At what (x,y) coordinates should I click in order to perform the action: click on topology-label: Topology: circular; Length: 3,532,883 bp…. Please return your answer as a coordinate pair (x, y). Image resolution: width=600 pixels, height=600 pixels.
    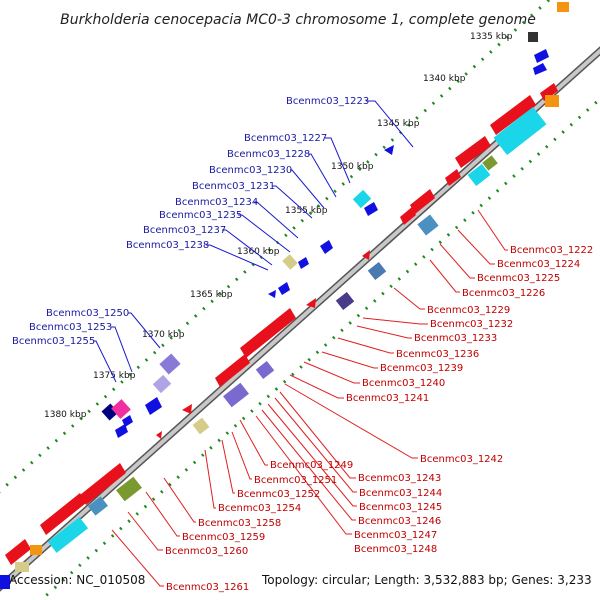
    Looking at the image, I should click on (427, 580).